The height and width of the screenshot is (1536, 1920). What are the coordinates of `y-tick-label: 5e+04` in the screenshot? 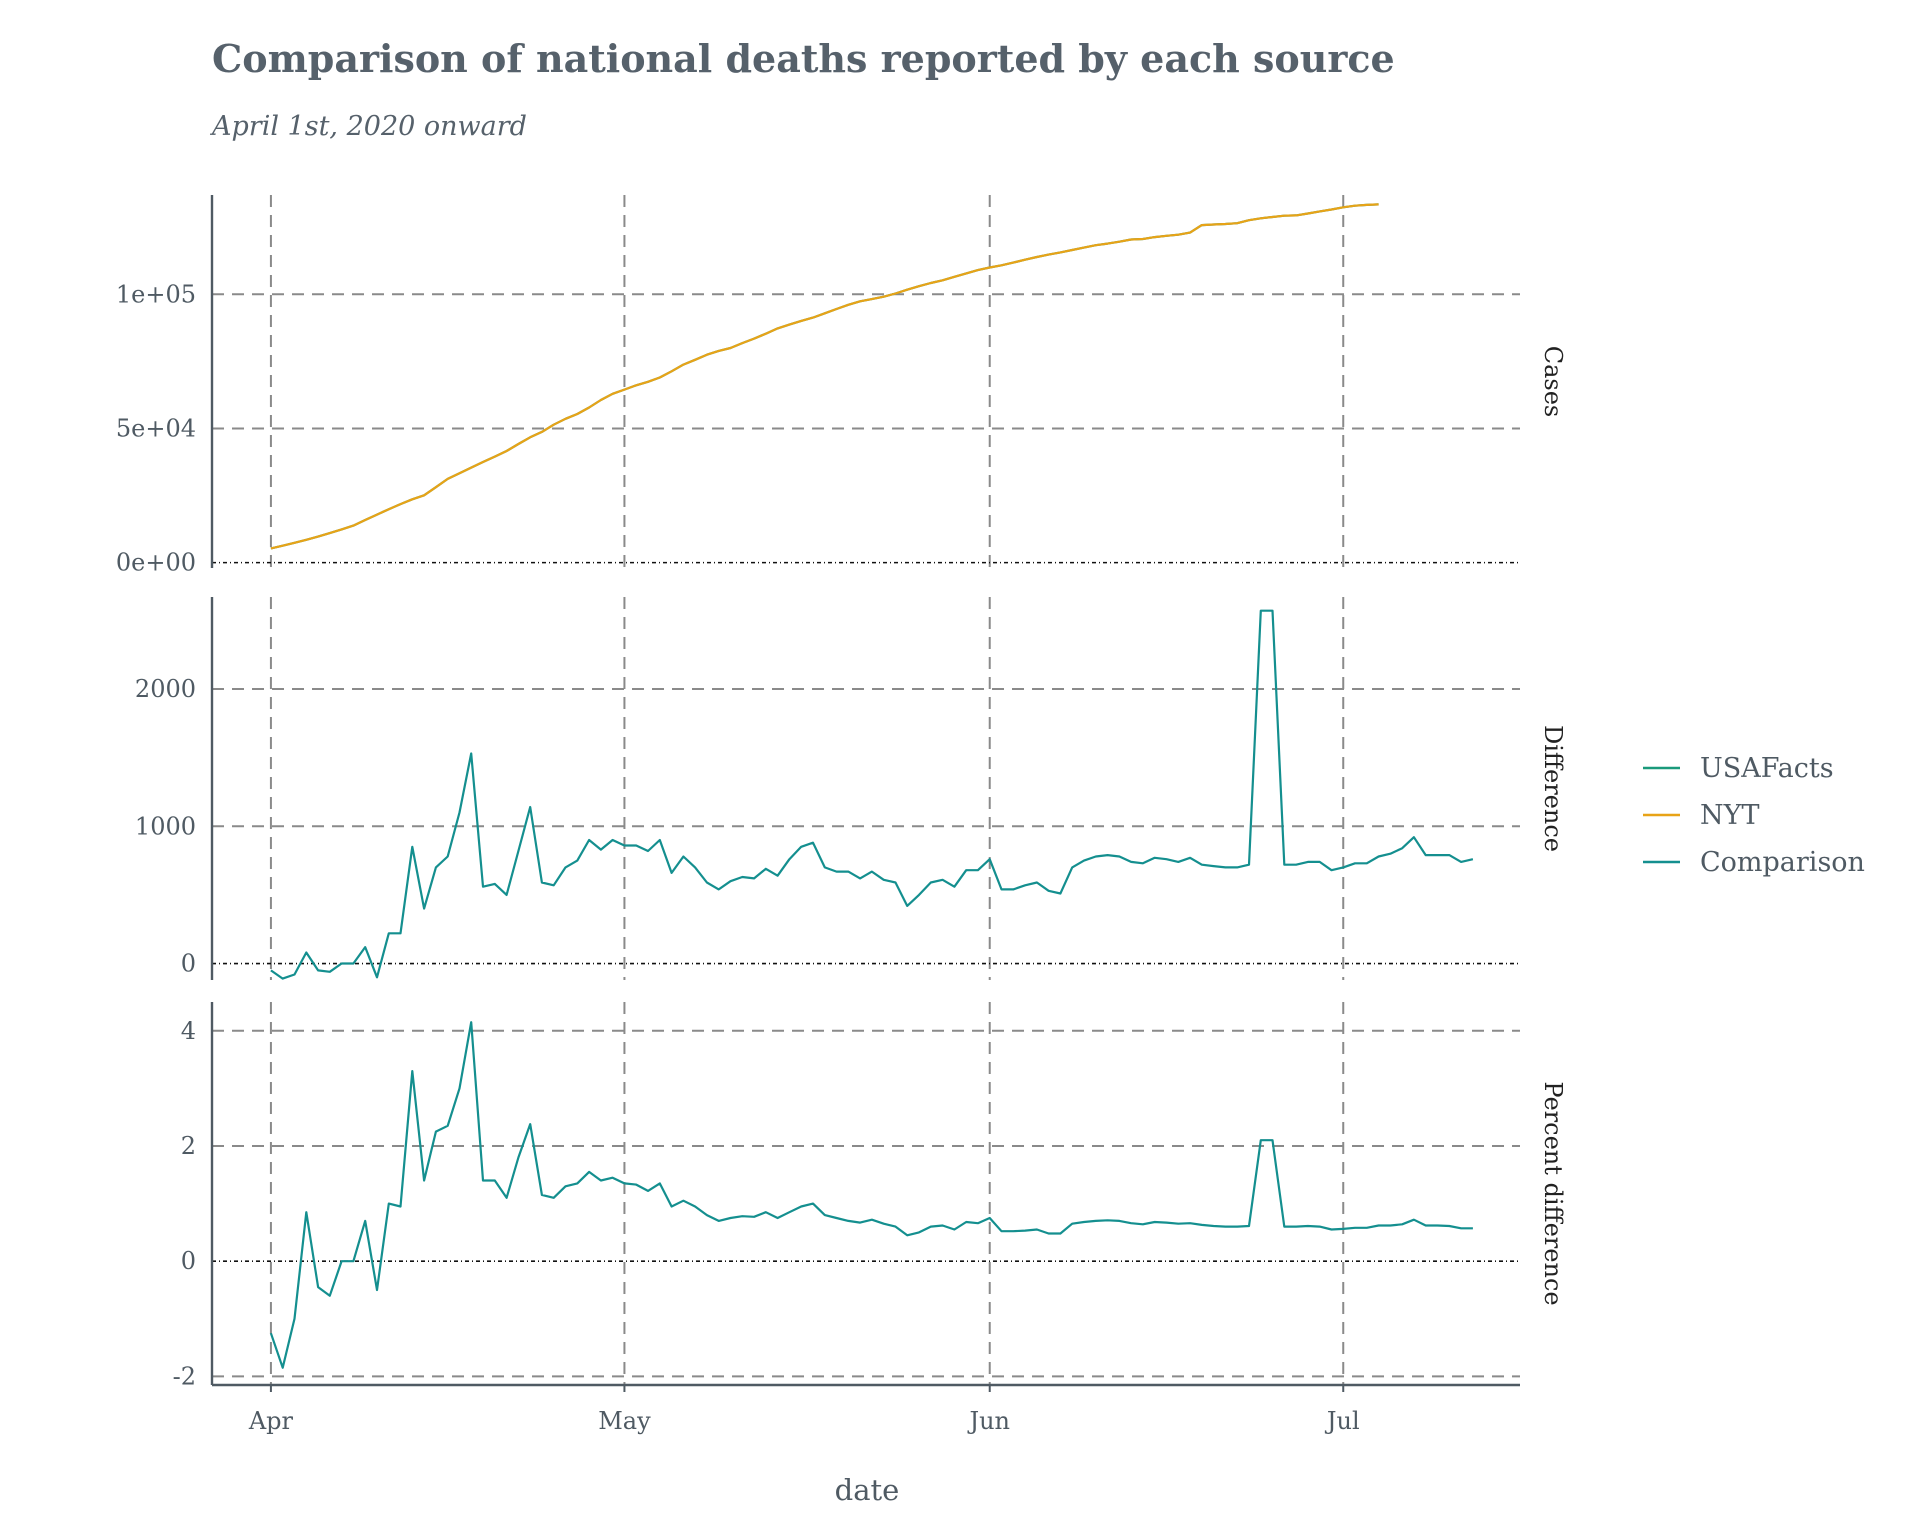 It's located at (156, 428).